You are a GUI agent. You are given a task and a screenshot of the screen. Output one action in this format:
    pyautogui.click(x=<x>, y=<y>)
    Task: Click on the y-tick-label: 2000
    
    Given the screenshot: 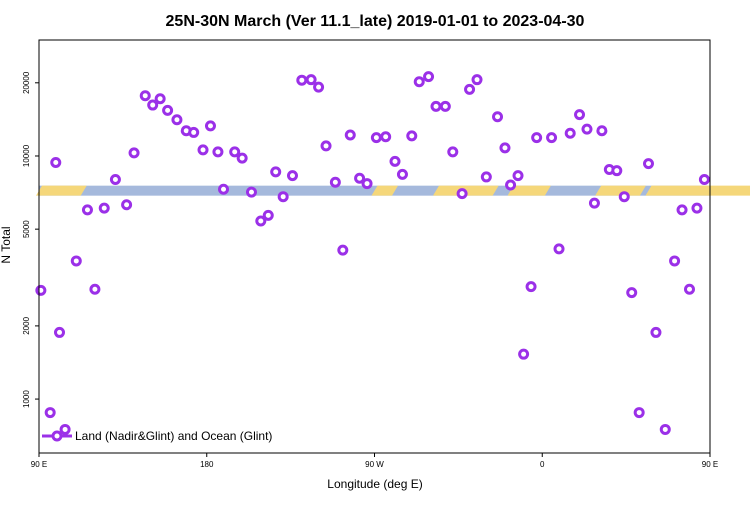 What is the action you would take?
    pyautogui.click(x=26, y=325)
    